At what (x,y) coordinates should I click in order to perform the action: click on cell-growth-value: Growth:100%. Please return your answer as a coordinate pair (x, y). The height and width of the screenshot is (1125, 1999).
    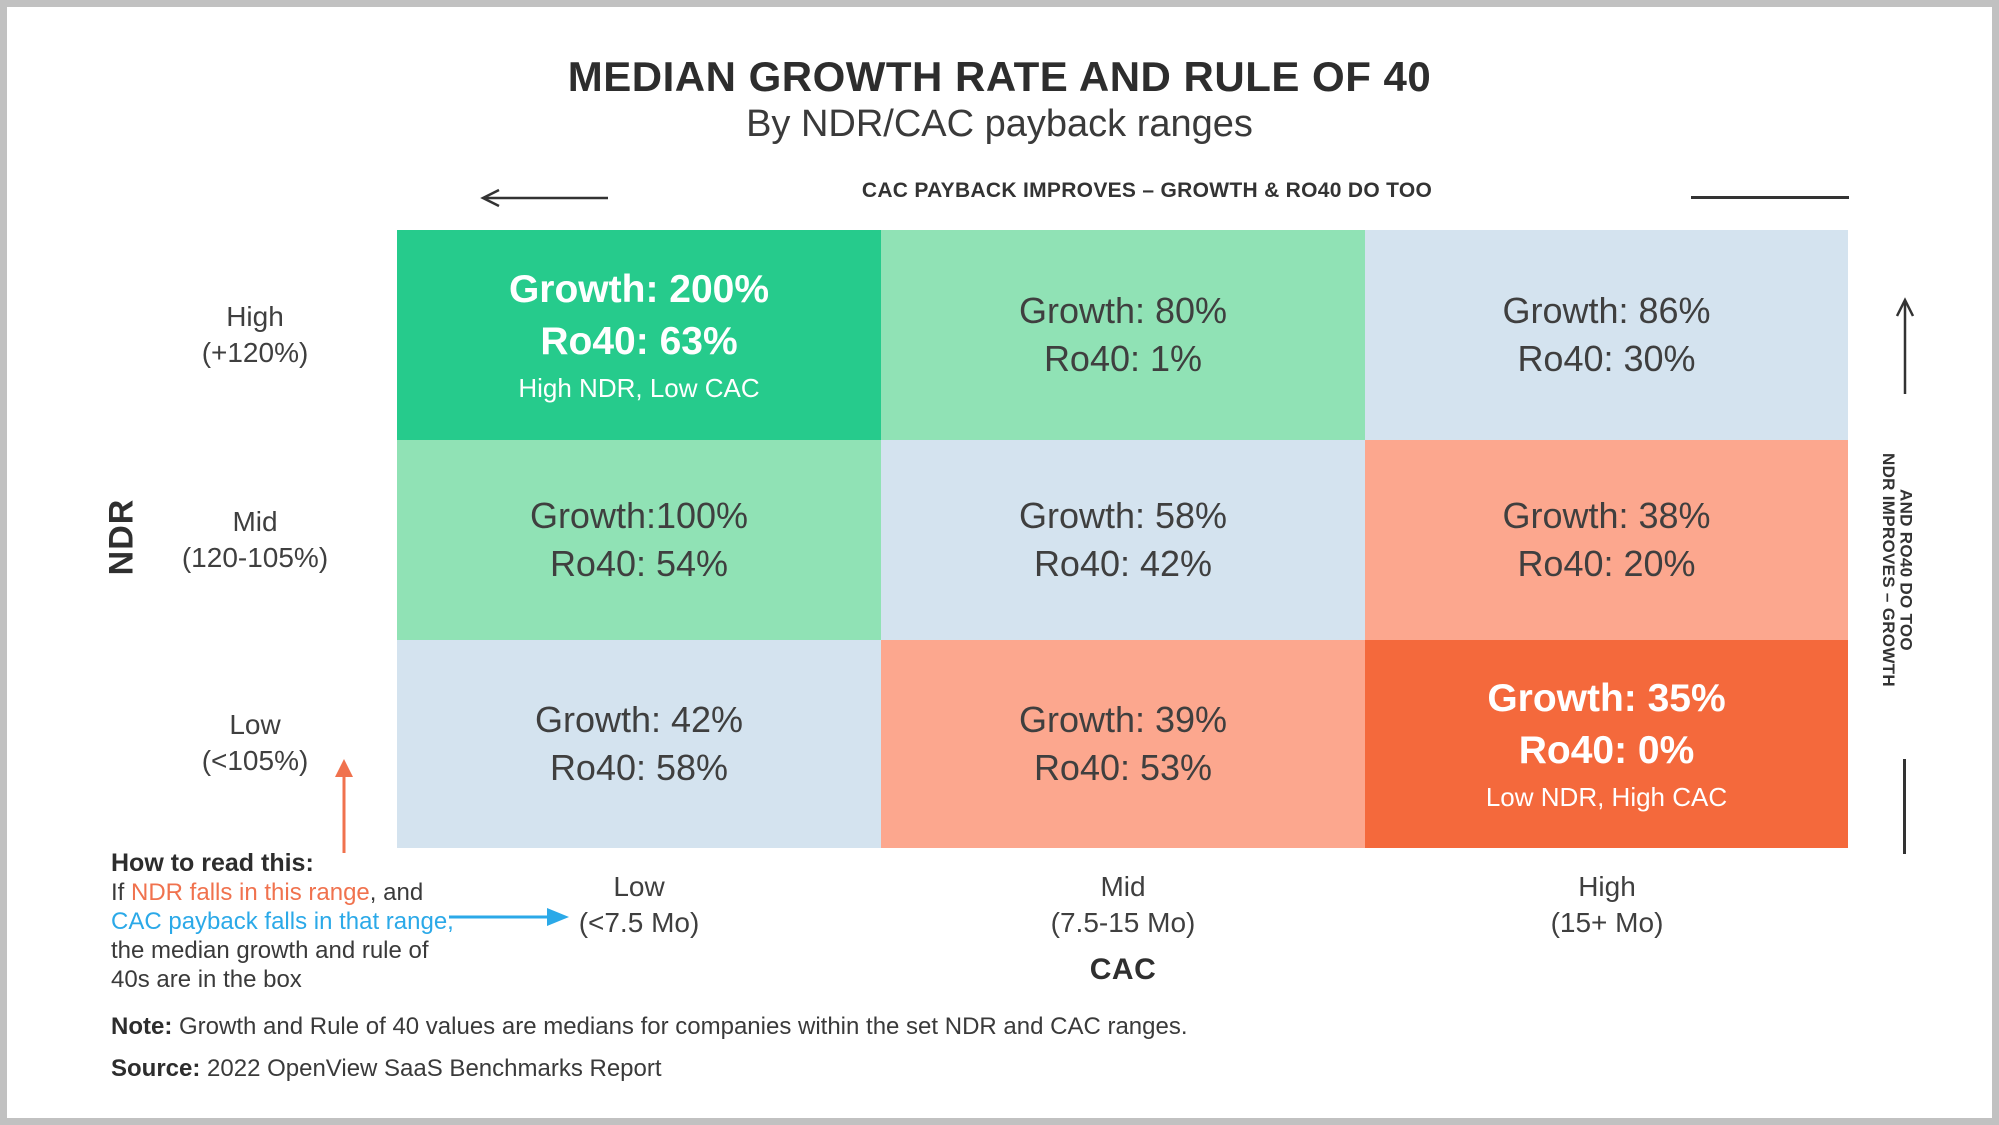
    Looking at the image, I should click on (639, 516).